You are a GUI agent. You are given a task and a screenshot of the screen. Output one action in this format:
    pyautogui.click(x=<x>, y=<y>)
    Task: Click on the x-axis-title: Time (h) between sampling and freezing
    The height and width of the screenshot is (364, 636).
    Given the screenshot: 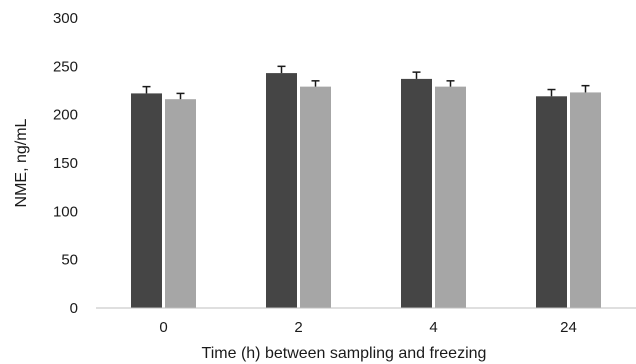 What is the action you would take?
    pyautogui.click(x=344, y=353)
    